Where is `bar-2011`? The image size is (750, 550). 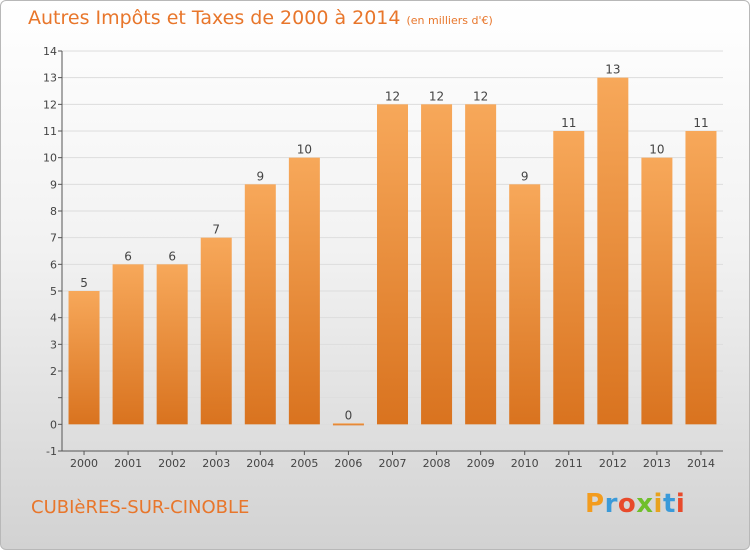 bar-2011 is located at coordinates (569, 278).